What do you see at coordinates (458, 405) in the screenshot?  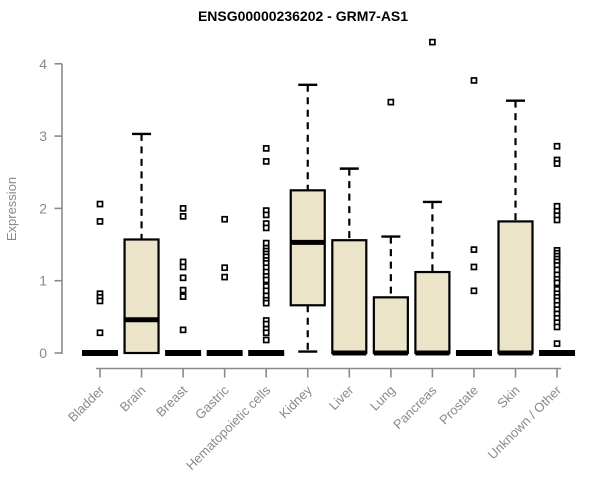 I see `x-tick-label-prostate: Prostate` at bounding box center [458, 405].